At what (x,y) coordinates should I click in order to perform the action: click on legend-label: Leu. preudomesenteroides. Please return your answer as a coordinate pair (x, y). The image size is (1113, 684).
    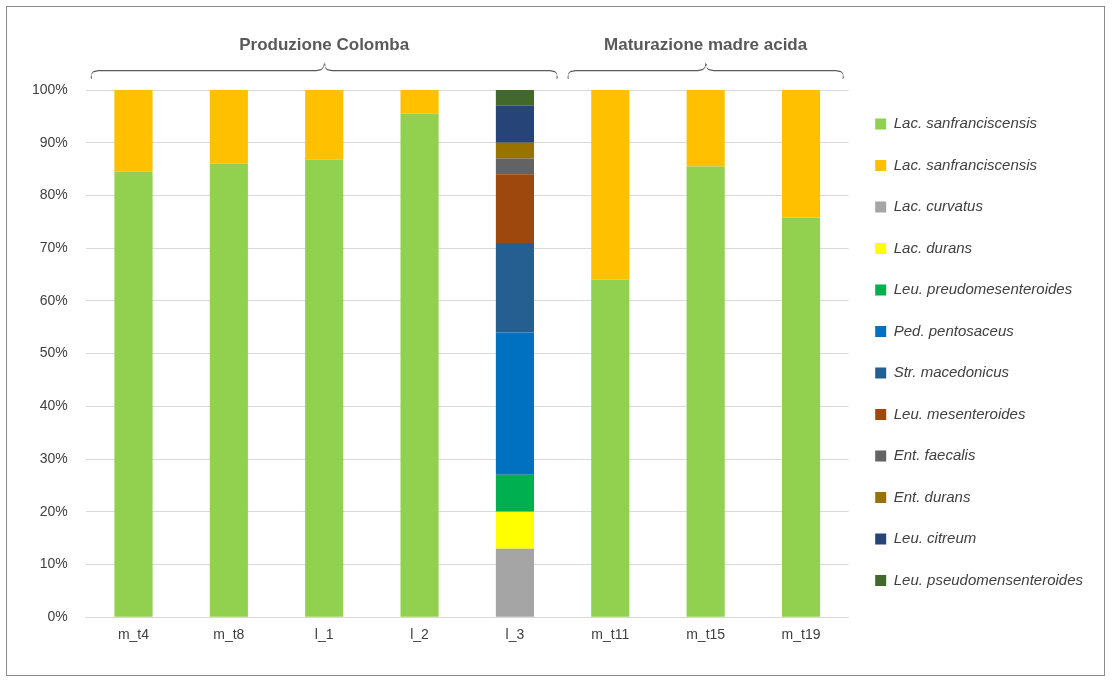
    Looking at the image, I should click on (983, 289).